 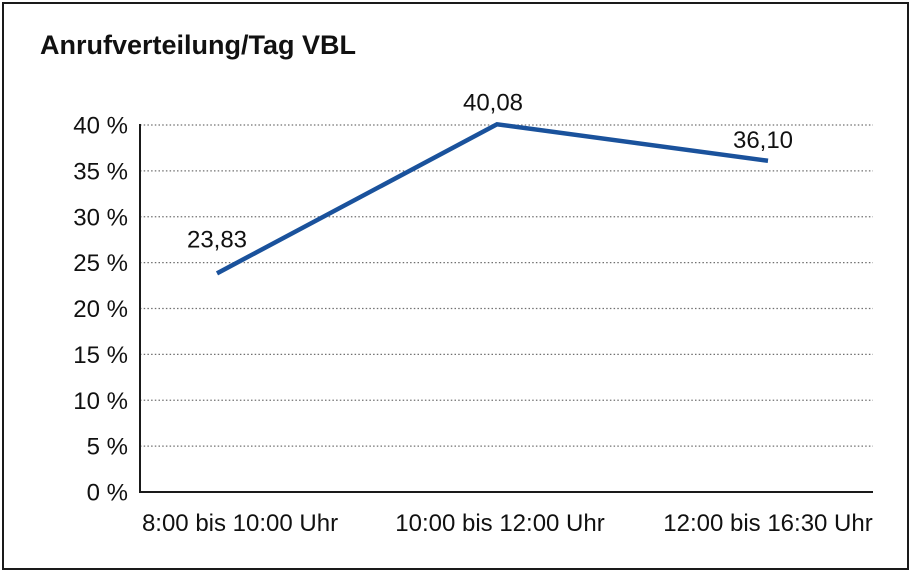 I want to click on y-tick-label: 25 %, so click(x=100, y=263).